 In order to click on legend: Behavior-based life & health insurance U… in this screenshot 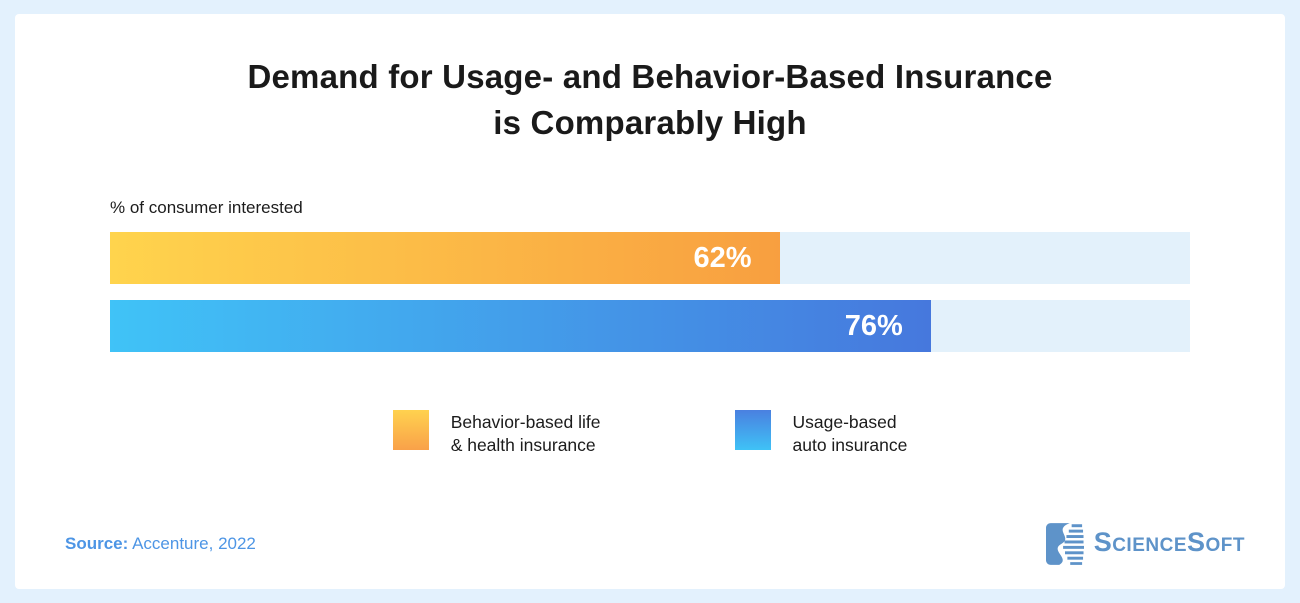, I will do `click(650, 433)`.